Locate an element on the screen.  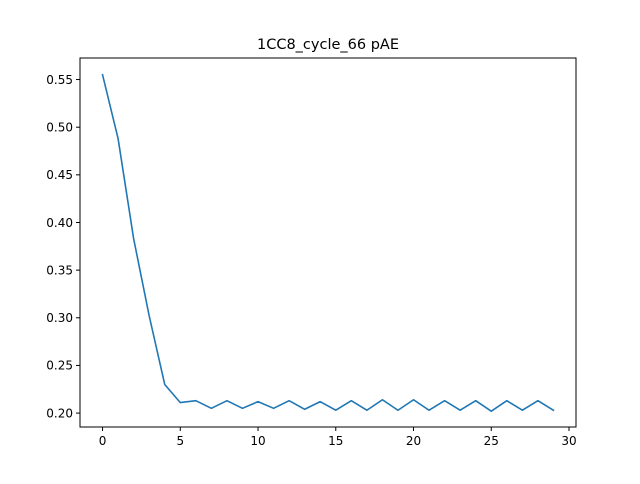
y-tick-label: 0.45 is located at coordinates (59, 175).